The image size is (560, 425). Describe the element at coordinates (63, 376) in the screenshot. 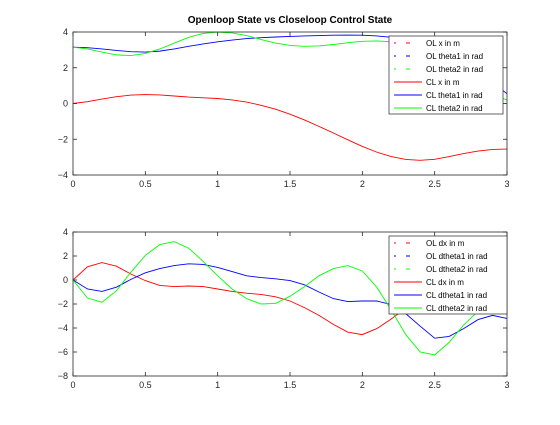

I see `y-tick-label: −8` at that location.